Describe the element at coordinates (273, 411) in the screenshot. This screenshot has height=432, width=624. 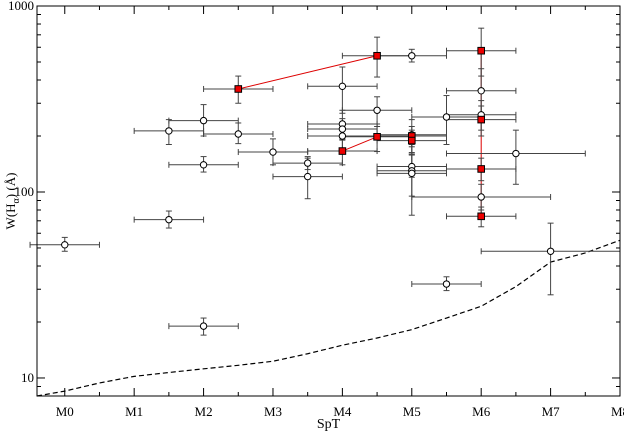
I see `x-tick-label: M3` at that location.